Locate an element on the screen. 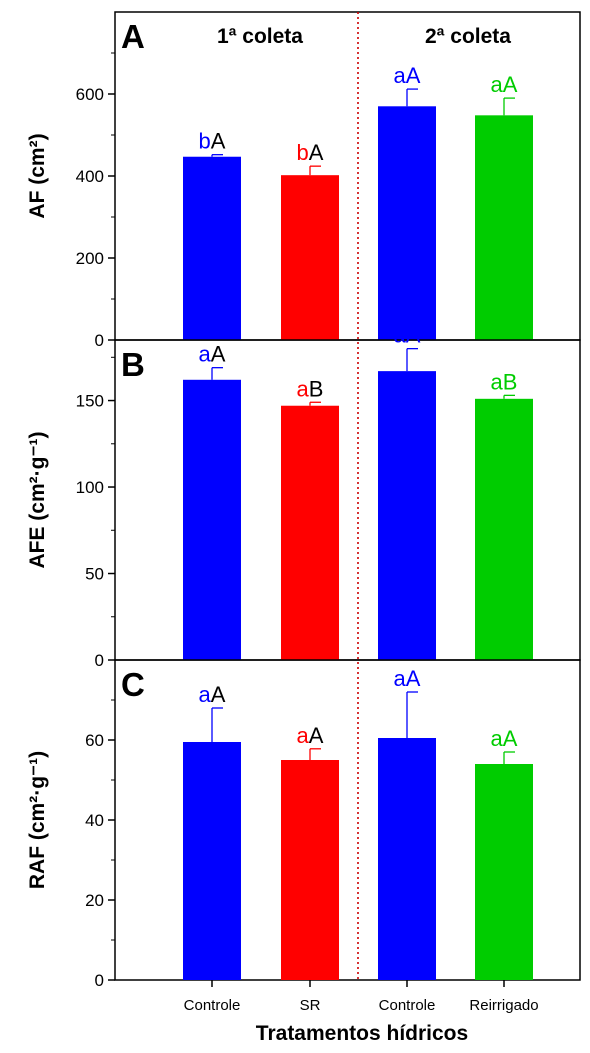 The width and height of the screenshot is (590, 1053). sig-lower-B-2: a is located at coordinates (400, 335).